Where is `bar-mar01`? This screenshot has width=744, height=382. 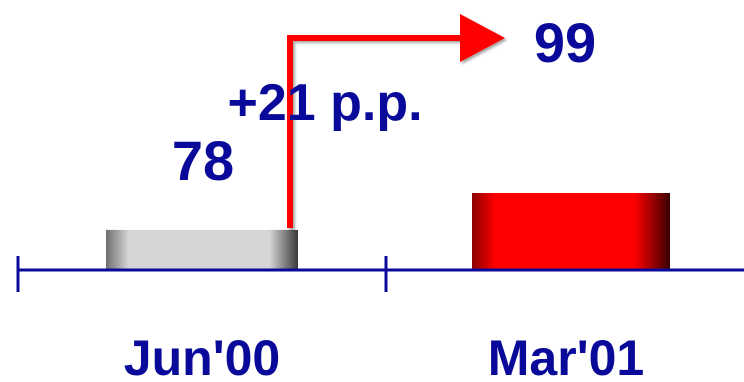 bar-mar01 is located at coordinates (571, 231).